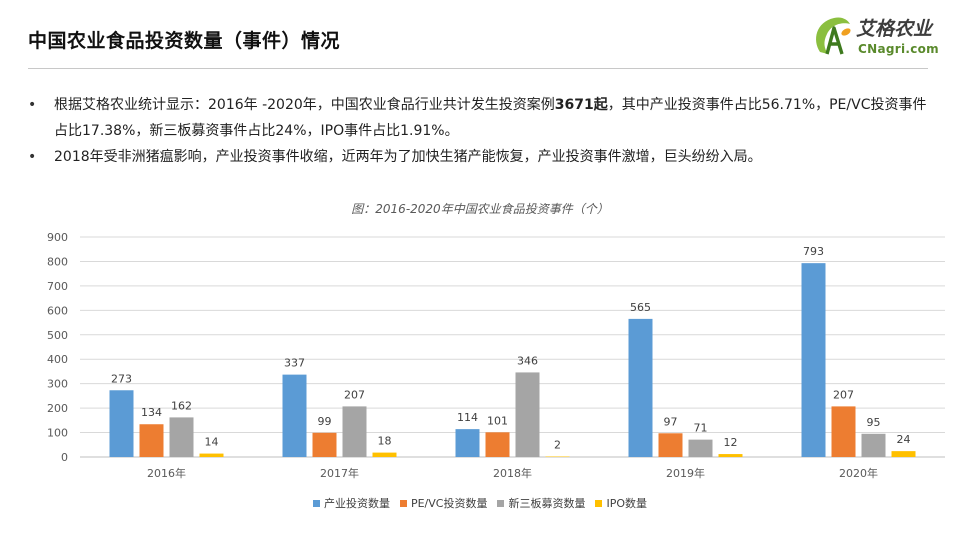 This screenshot has width=960, height=540. Describe the element at coordinates (57, 286) in the screenshot. I see `y-tick-label: 700` at that location.